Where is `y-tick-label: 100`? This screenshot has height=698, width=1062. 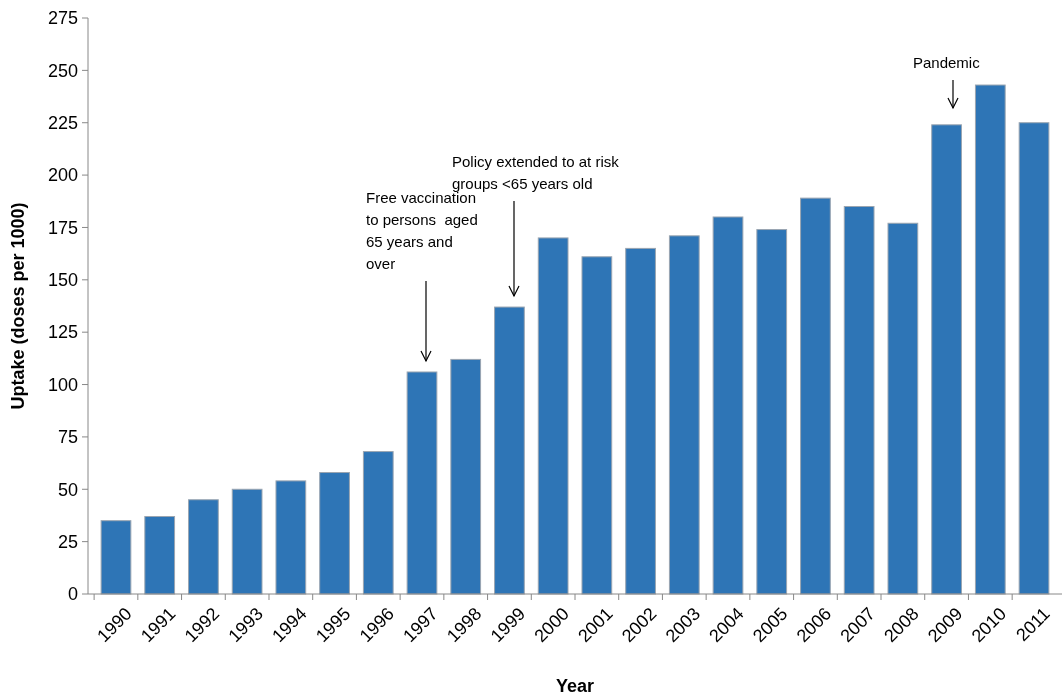
y-tick-label: 100 is located at coordinates (62, 384).